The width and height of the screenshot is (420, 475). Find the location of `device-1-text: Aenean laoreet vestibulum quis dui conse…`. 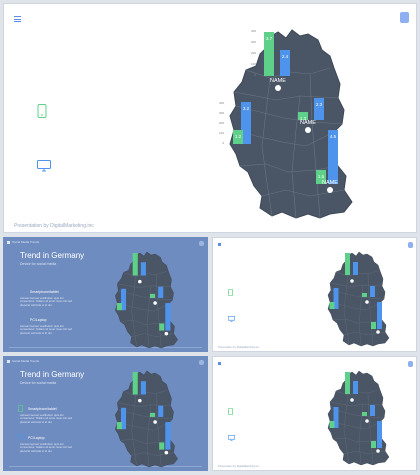

device-1-text: Aenean laoreet vestibulum quis dui conse… is located at coordinates (46, 418).